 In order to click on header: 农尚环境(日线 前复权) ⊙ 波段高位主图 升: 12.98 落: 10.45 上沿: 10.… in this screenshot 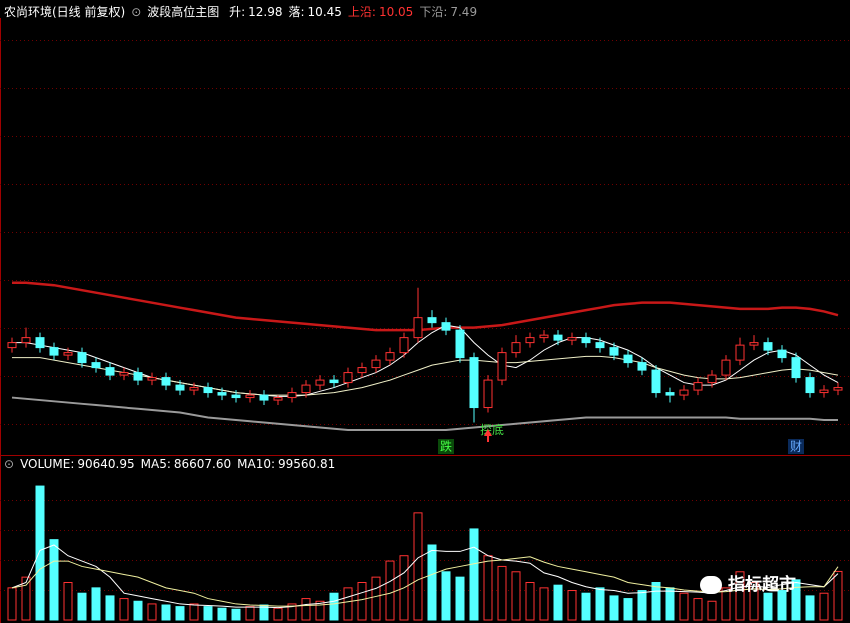, I will do `click(243, 11)`.